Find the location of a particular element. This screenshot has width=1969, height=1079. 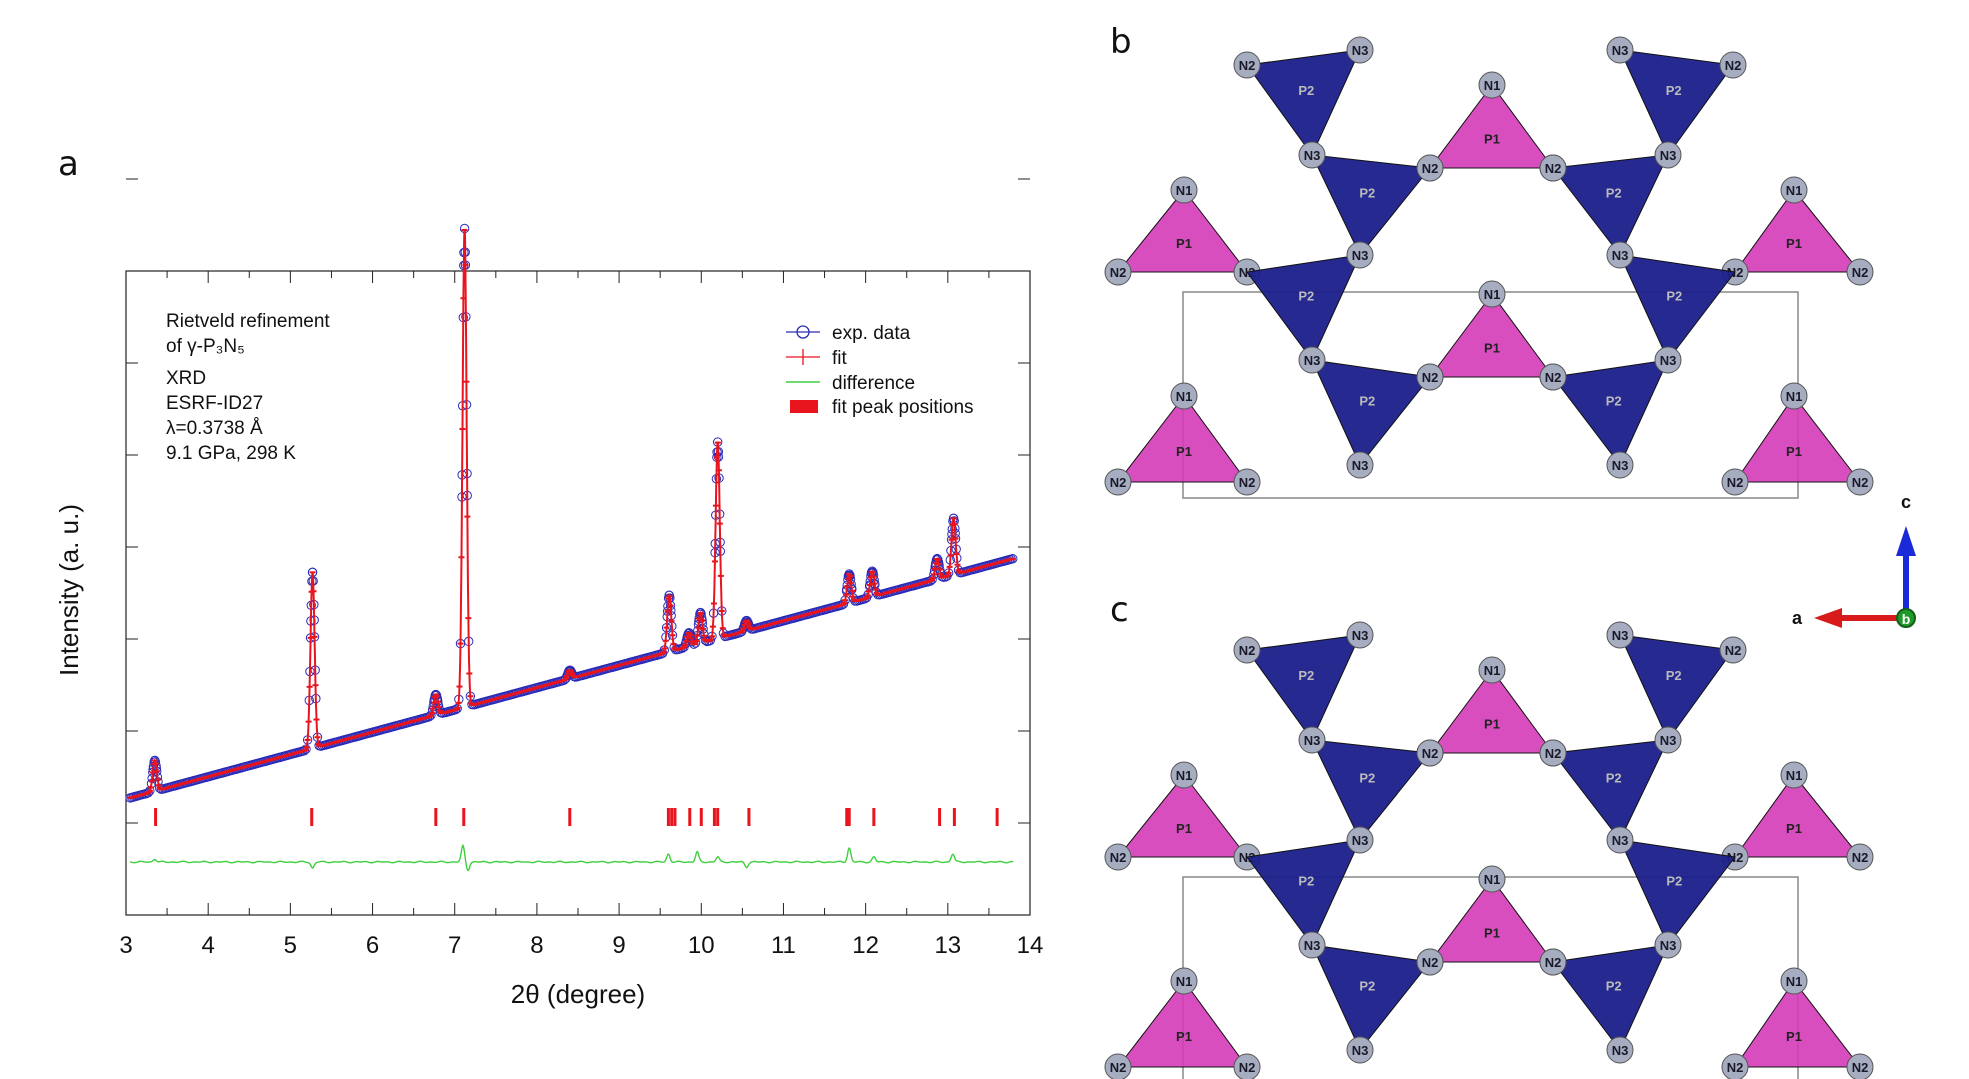

annotation-line: of γ-P₃N₅ is located at coordinates (205, 346).